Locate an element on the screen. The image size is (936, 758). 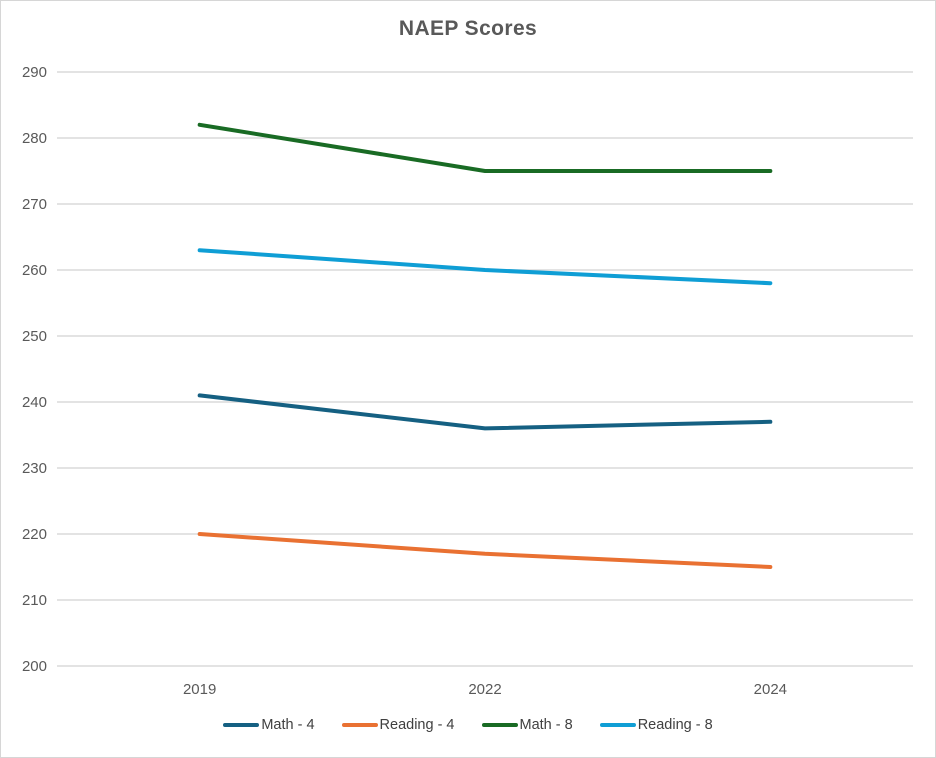
y-axis-tick-label: 270 is located at coordinates (34, 204).